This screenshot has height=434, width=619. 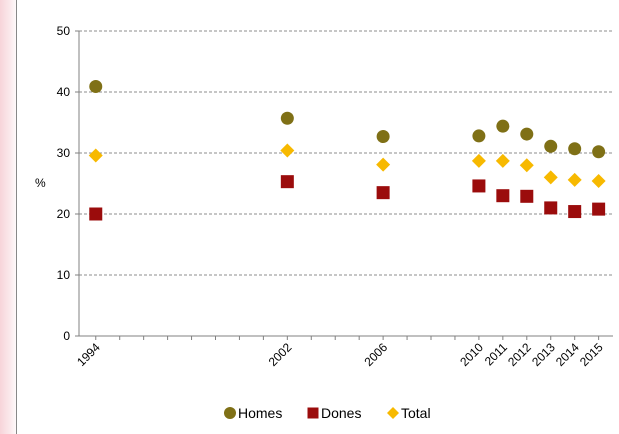 I want to click on x-tick-label: 2006, so click(x=375, y=354).